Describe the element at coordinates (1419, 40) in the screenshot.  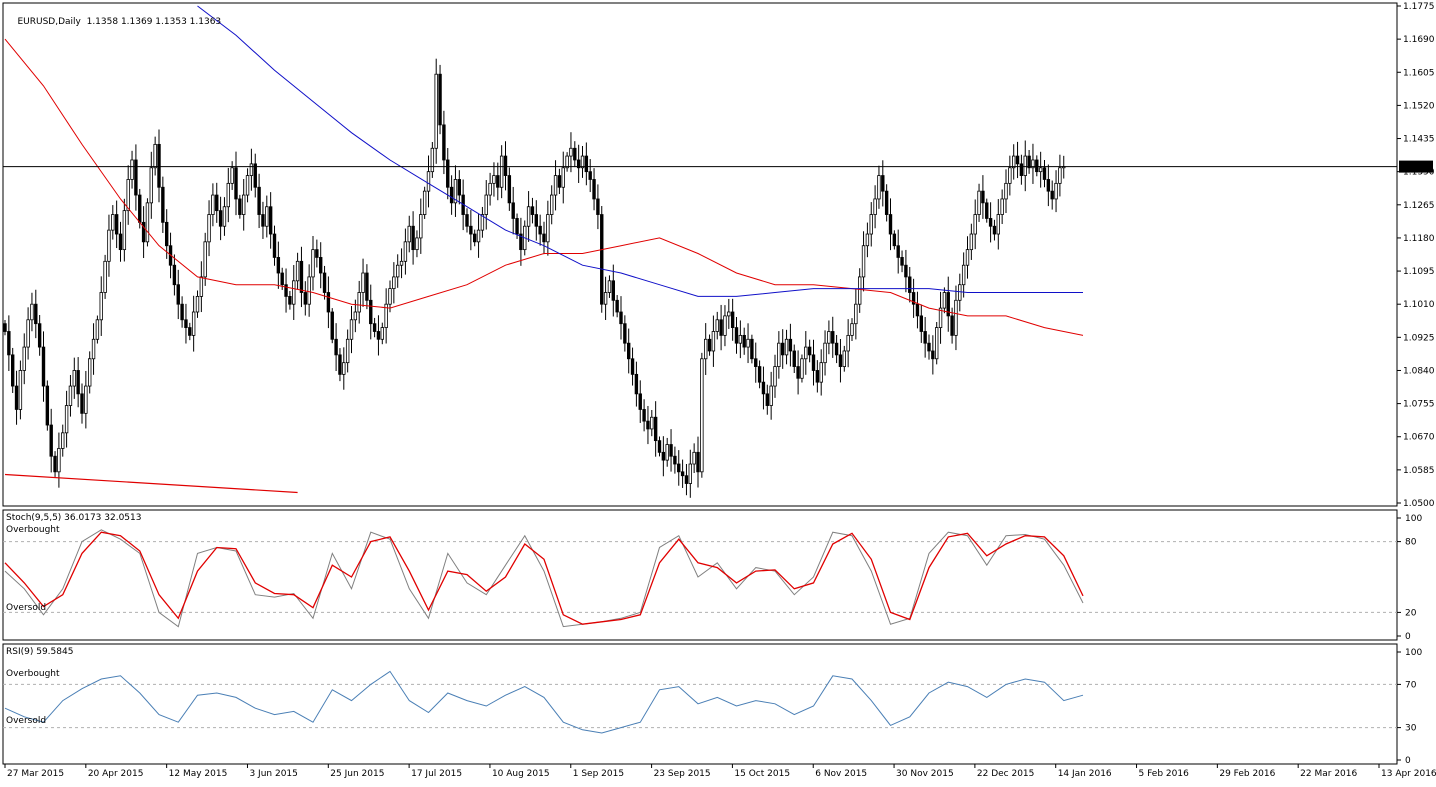
I see `price-axis-label: 1.1690` at that location.